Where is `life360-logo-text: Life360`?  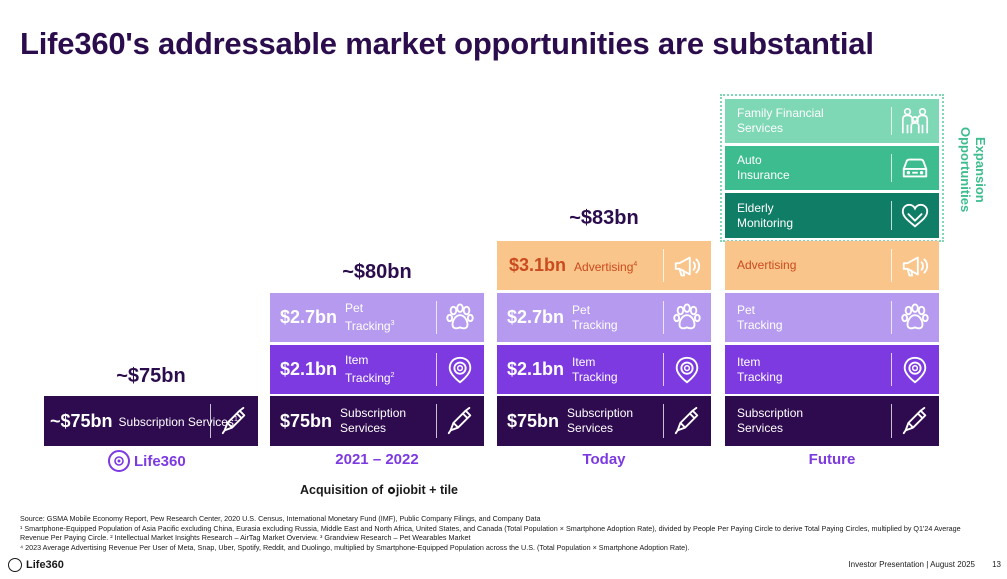
life360-logo-text: Life360 is located at coordinates (160, 461).